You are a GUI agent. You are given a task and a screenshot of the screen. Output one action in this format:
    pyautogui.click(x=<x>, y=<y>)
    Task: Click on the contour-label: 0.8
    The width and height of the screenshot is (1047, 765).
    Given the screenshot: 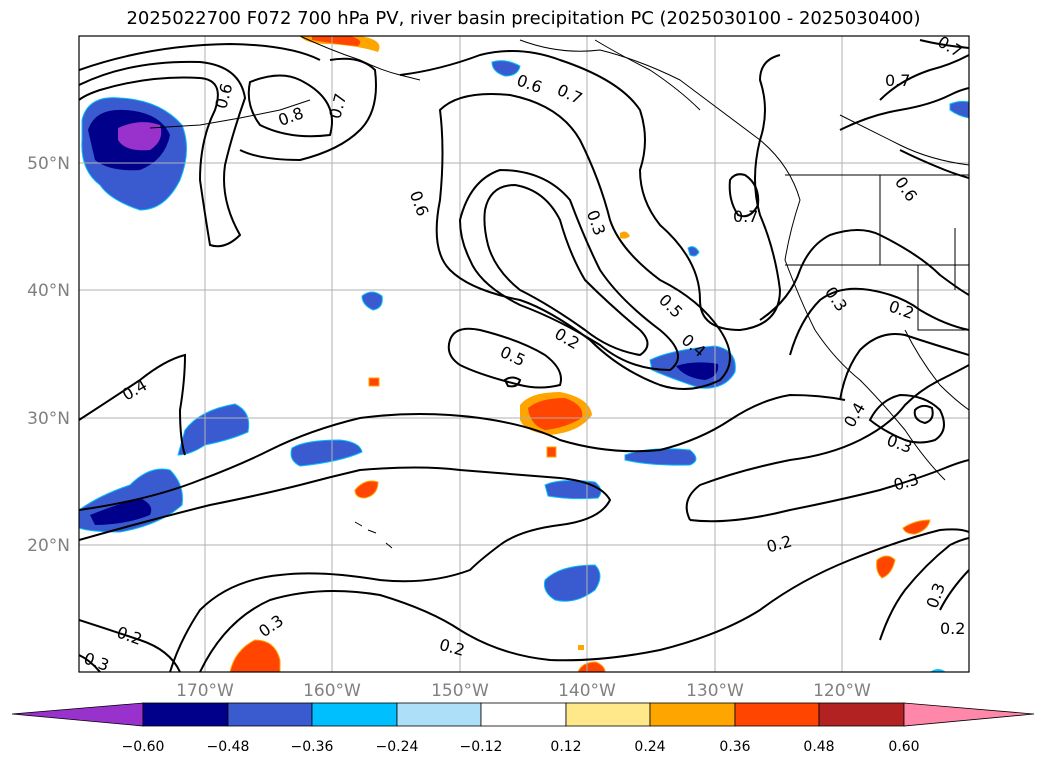 What is the action you would take?
    pyautogui.click(x=291, y=116)
    